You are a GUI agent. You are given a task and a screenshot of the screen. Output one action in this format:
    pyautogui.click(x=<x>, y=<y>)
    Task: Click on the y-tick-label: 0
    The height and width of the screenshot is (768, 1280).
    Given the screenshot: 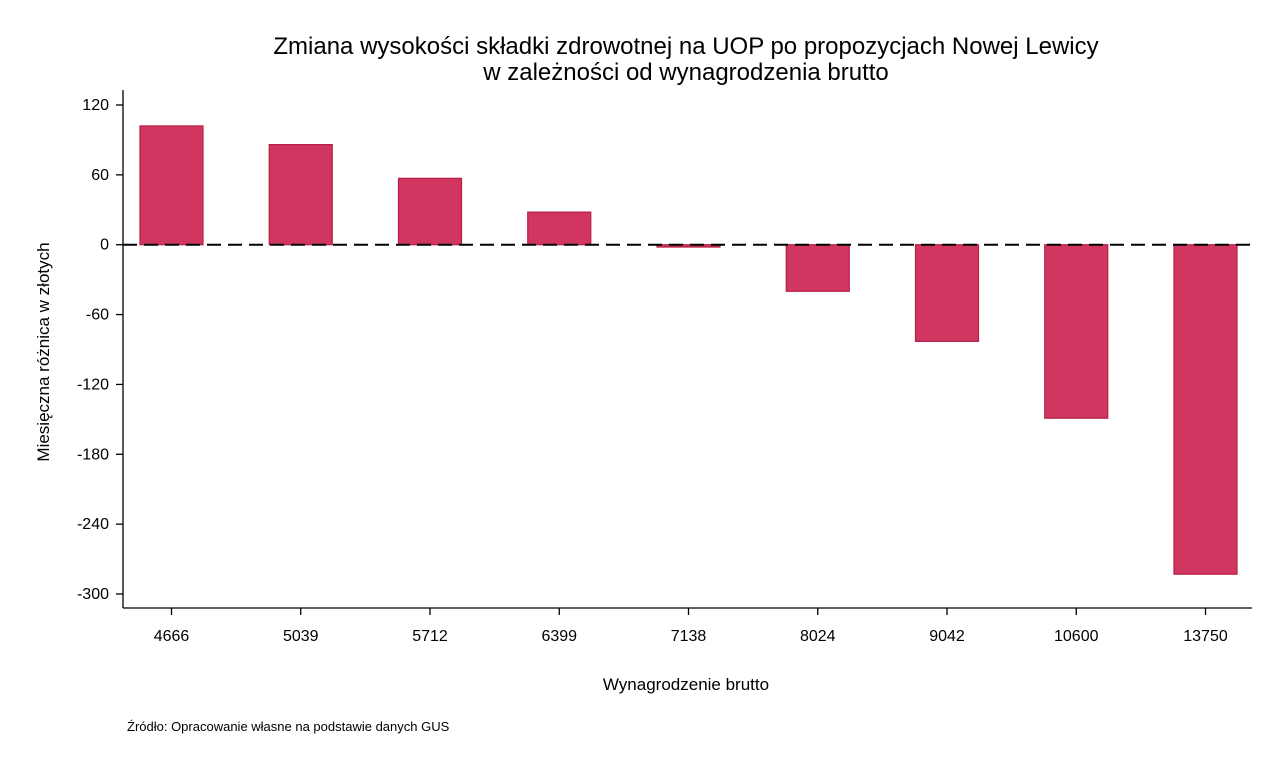 What is the action you would take?
    pyautogui.click(x=104, y=245)
    